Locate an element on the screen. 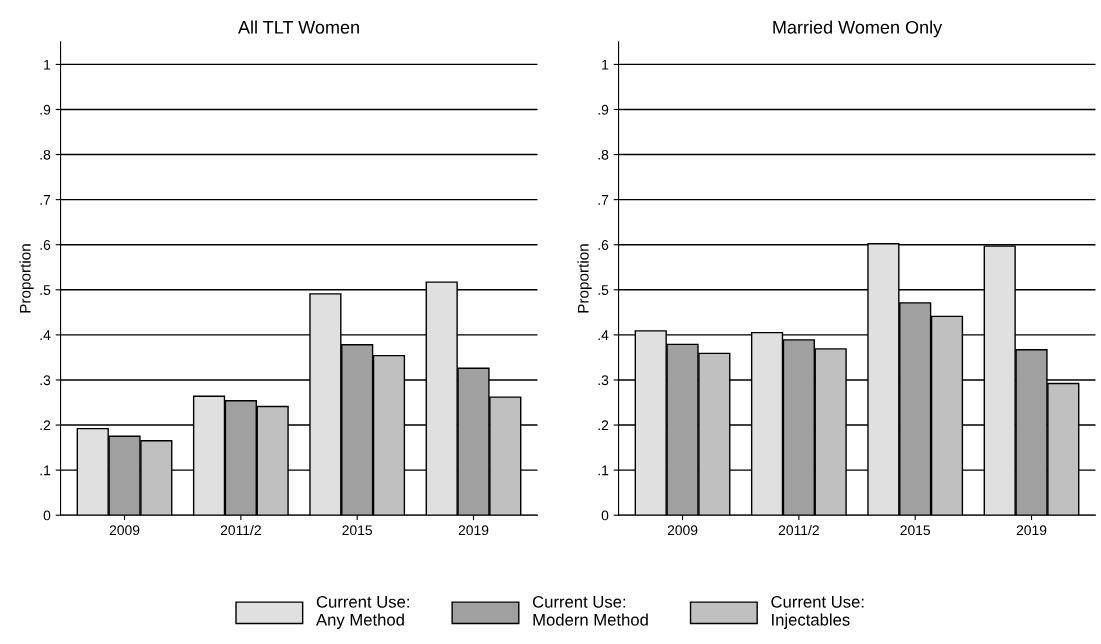 This screenshot has height=644, width=1101. legend-label: Current Use: Any Method is located at coordinates (362, 612).